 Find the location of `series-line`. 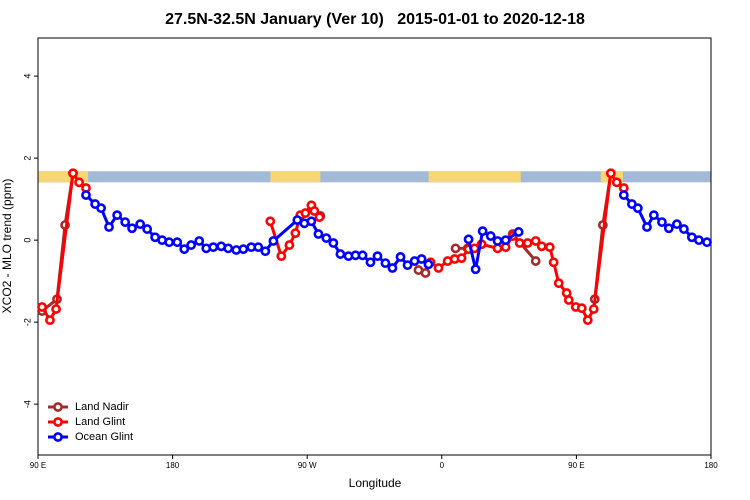

series-line is located at coordinates (63, 246).